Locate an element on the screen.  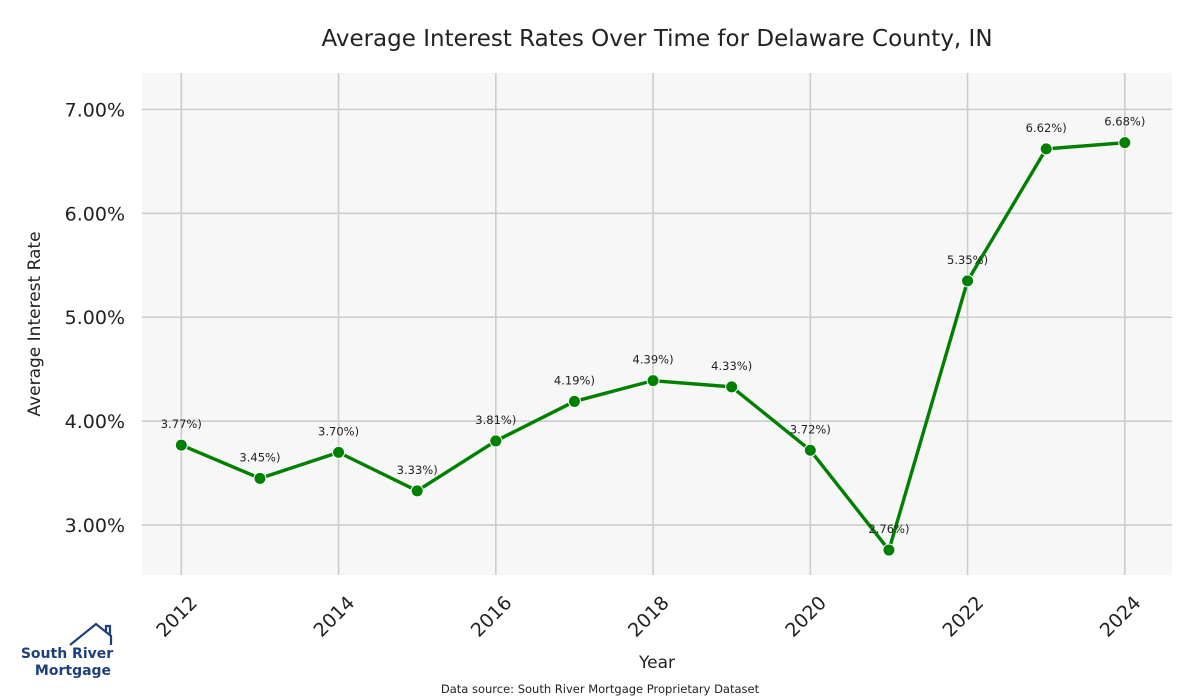
x-axis-ticks: 2012 2014 2016 2018 2020 2022 2024 is located at coordinates (648, 617).